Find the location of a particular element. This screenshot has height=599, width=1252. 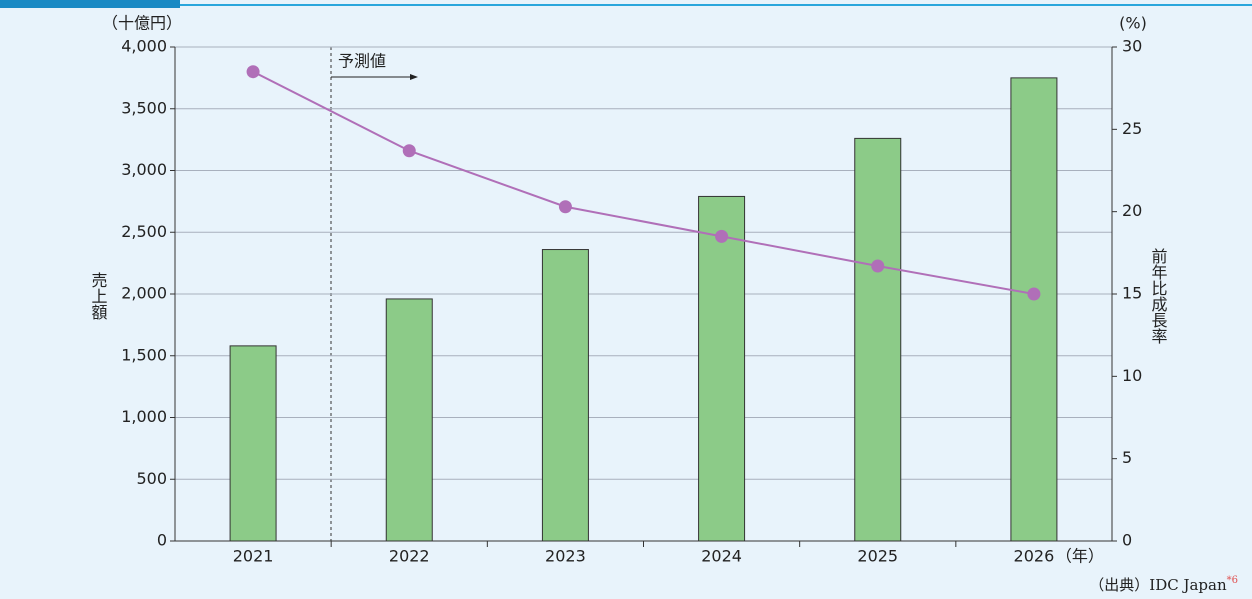

y-tick-label: 4,000 is located at coordinates (144, 46).